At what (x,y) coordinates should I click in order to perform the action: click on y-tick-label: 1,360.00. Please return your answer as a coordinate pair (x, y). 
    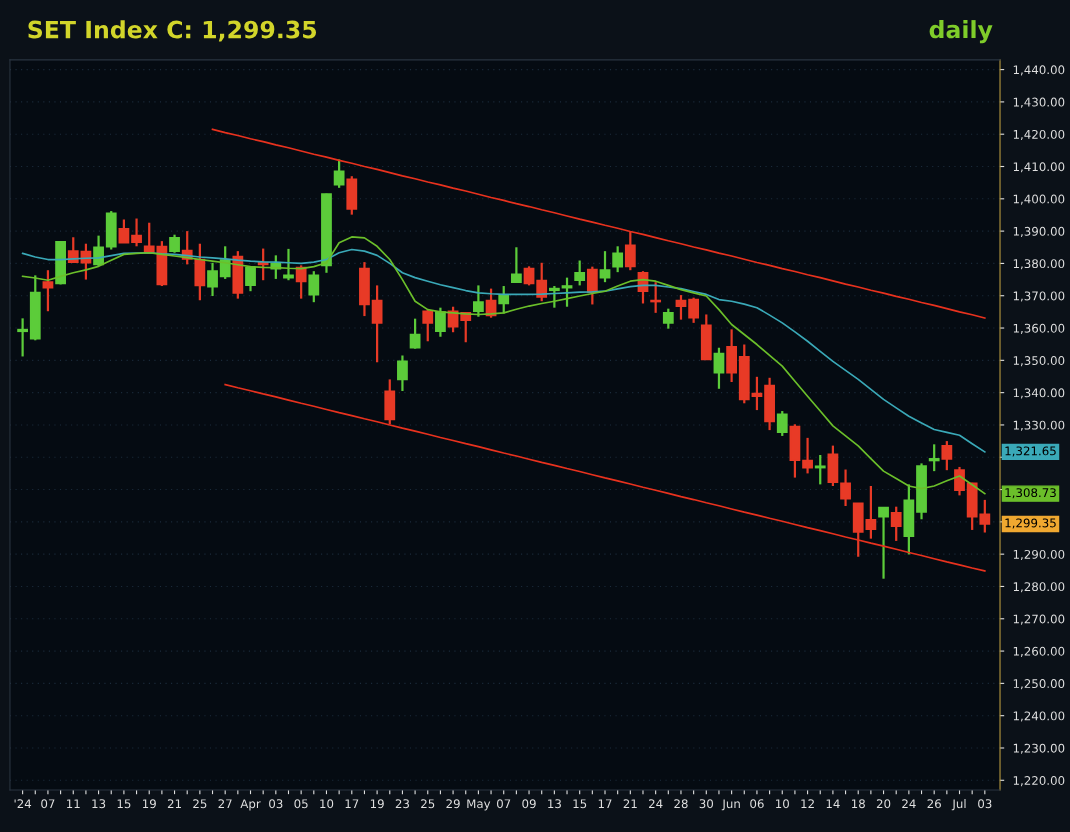
    Looking at the image, I should click on (1039, 328).